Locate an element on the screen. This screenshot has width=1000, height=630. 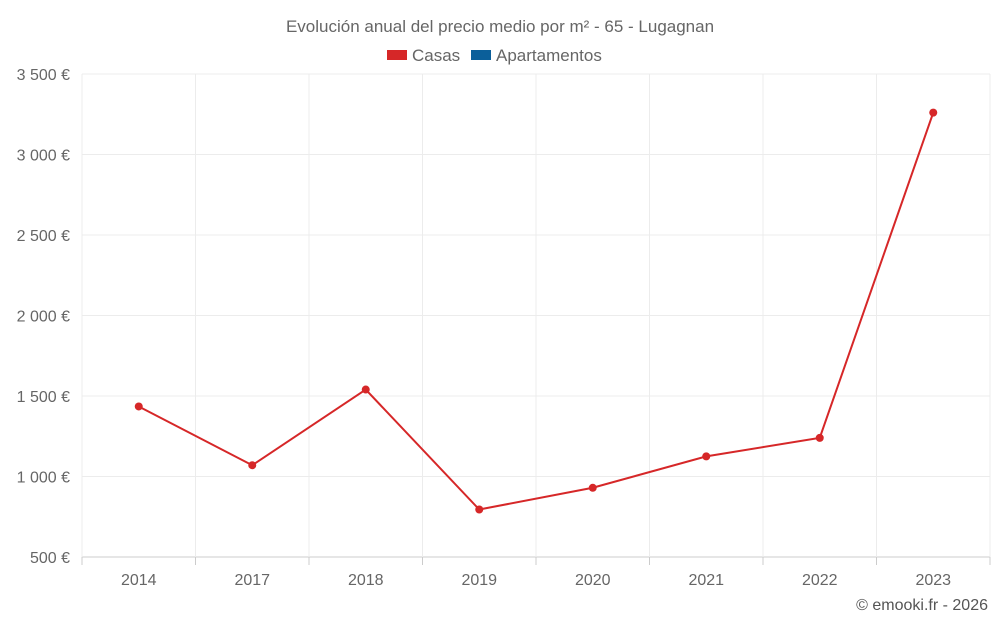
legend-item-casas: Casas is located at coordinates (423, 55).